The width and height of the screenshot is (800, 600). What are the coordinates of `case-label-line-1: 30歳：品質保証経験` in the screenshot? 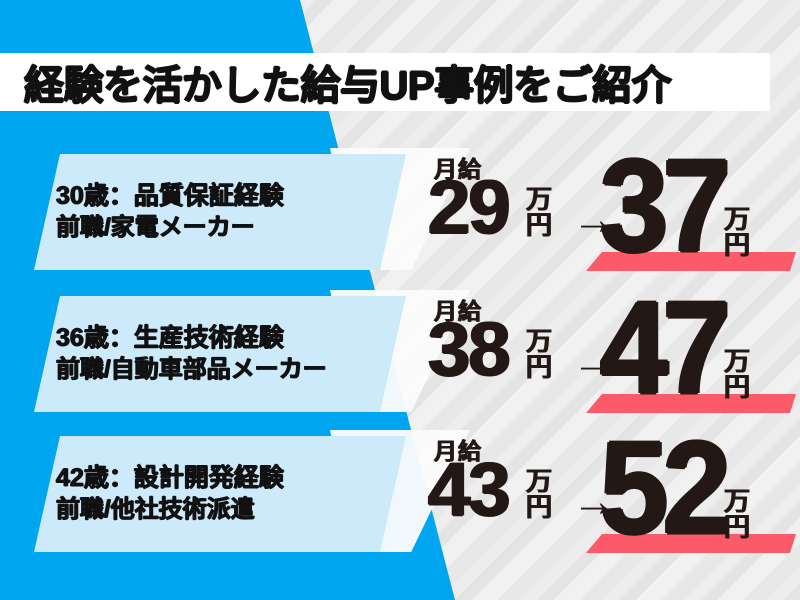 It's located at (170, 196).